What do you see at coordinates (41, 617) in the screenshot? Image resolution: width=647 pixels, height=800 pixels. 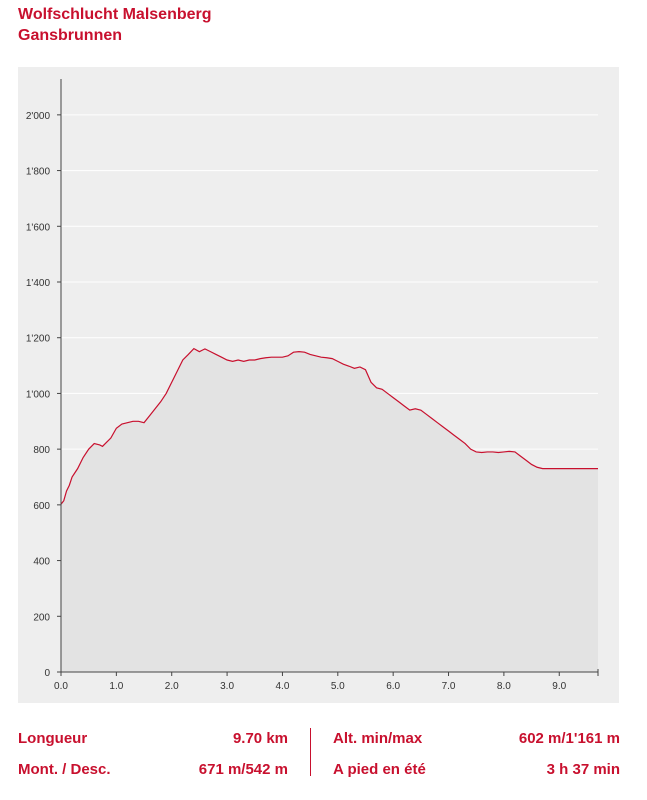 I see `y-tick-label: 200` at bounding box center [41, 617].